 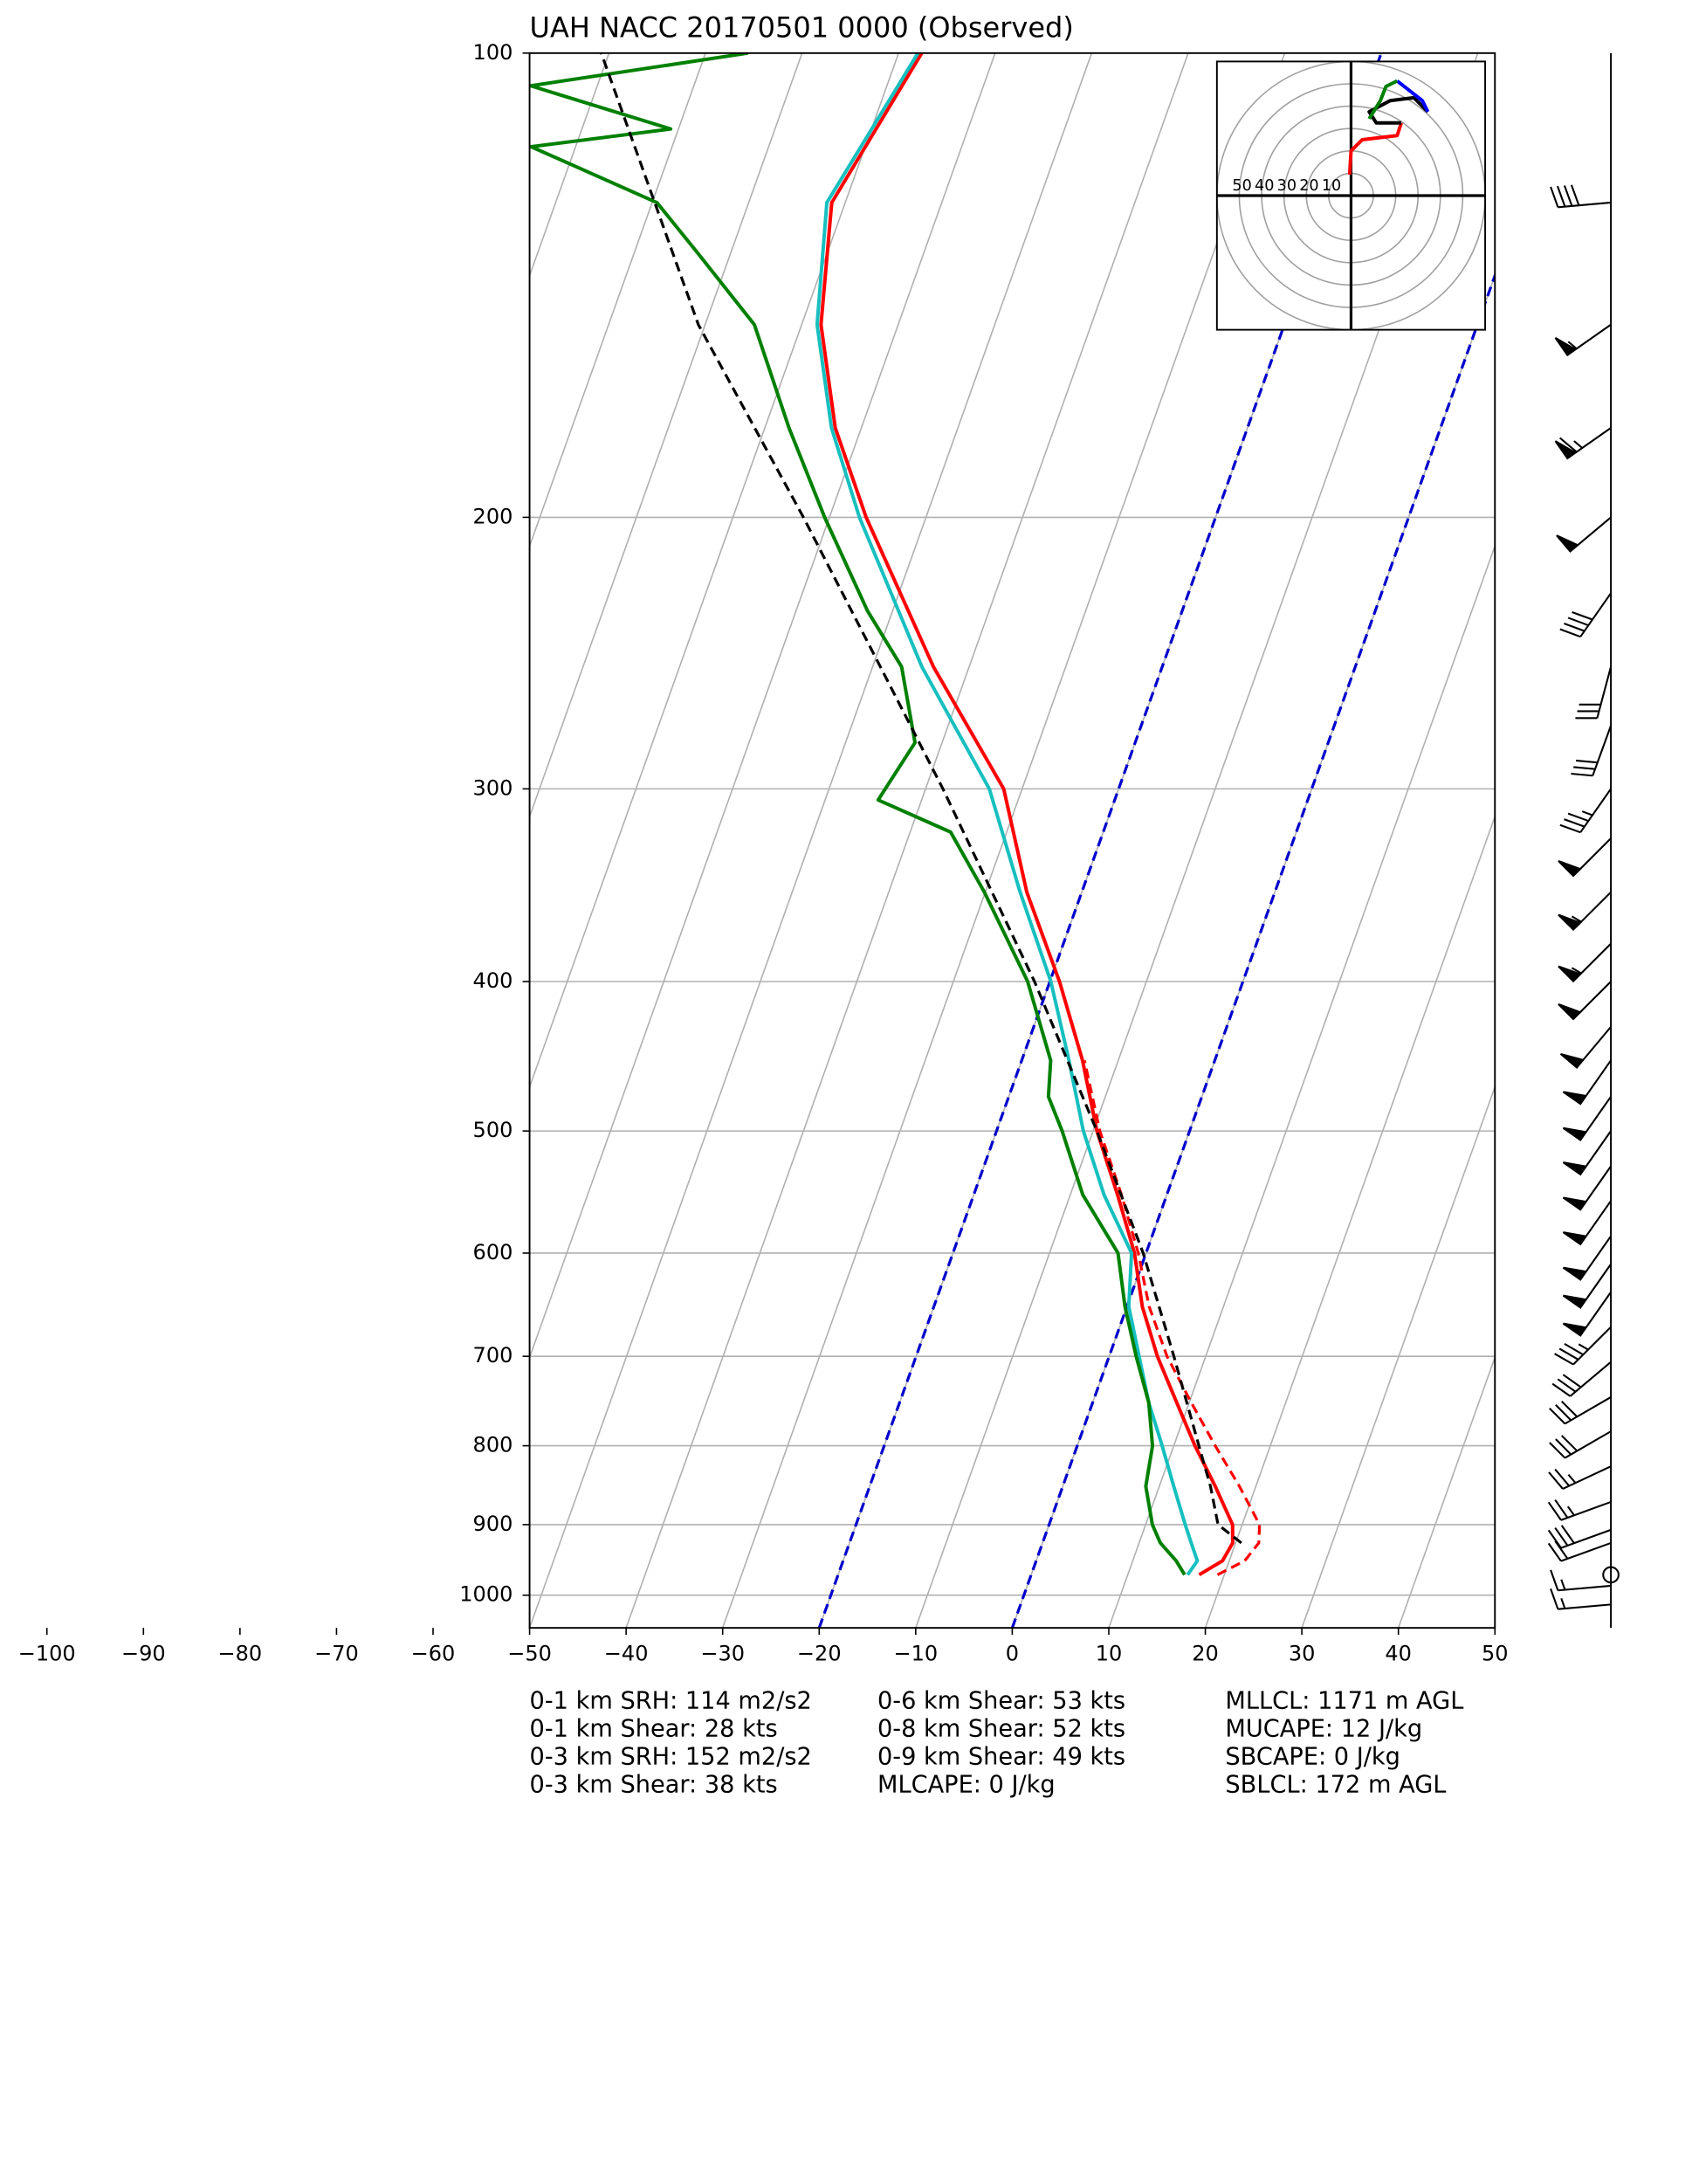 I want to click on y-tick-label: 1000, so click(x=485, y=1594).